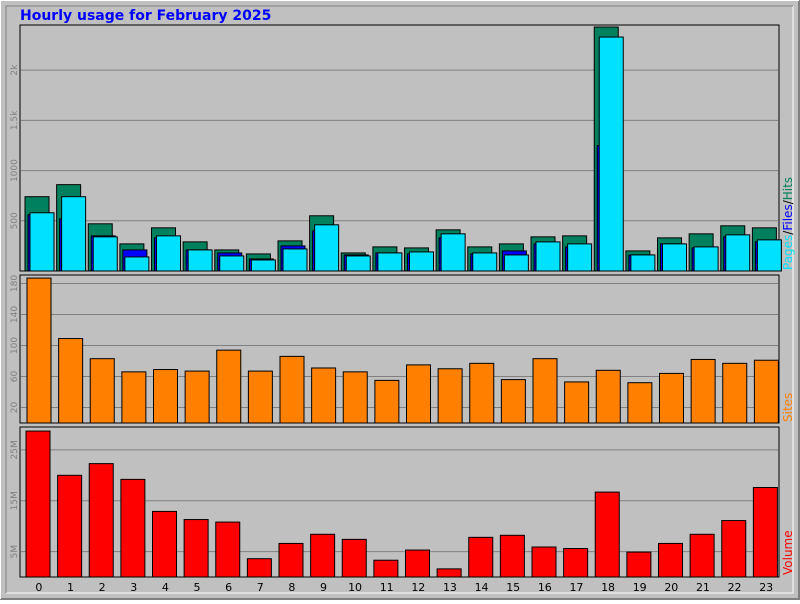  What do you see at coordinates (355, 587) in the screenshot?
I see `hour-label: 10` at bounding box center [355, 587].